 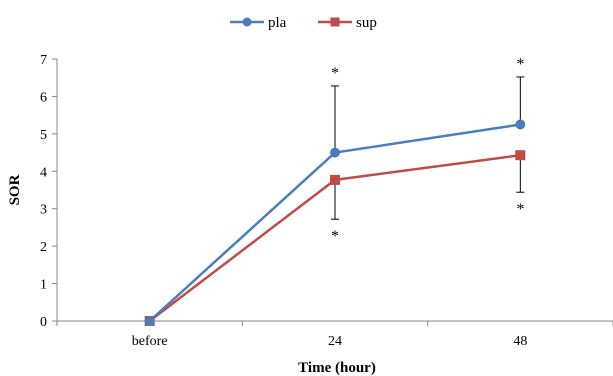 I want to click on y-axis-title: SOR, so click(x=15, y=189).